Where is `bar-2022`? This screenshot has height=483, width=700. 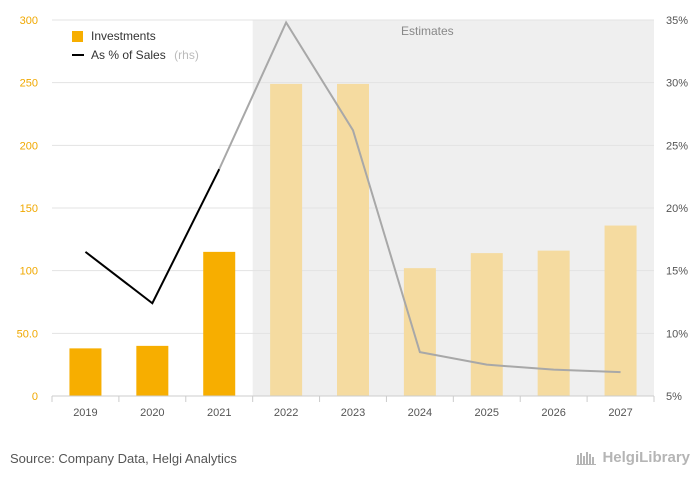
bar-2022 is located at coordinates (286, 240).